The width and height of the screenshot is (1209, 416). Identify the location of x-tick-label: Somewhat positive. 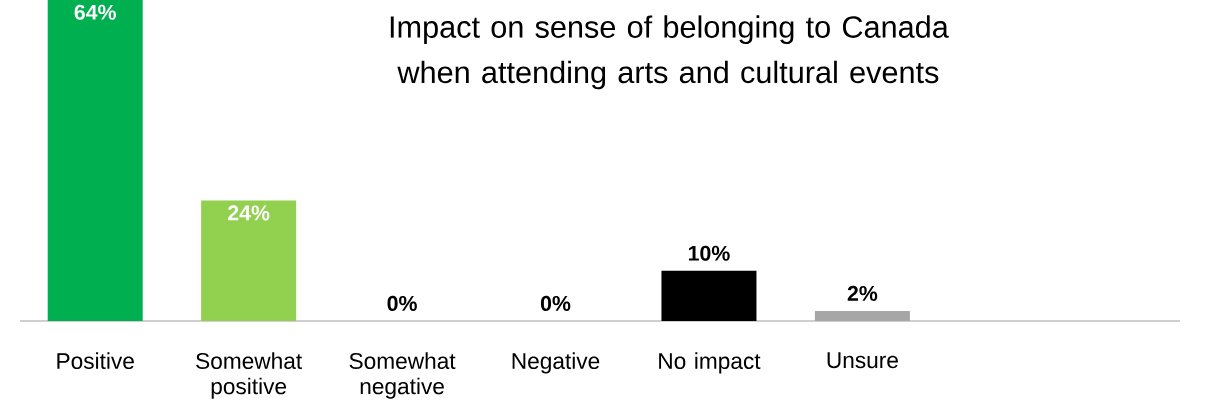
(249, 375).